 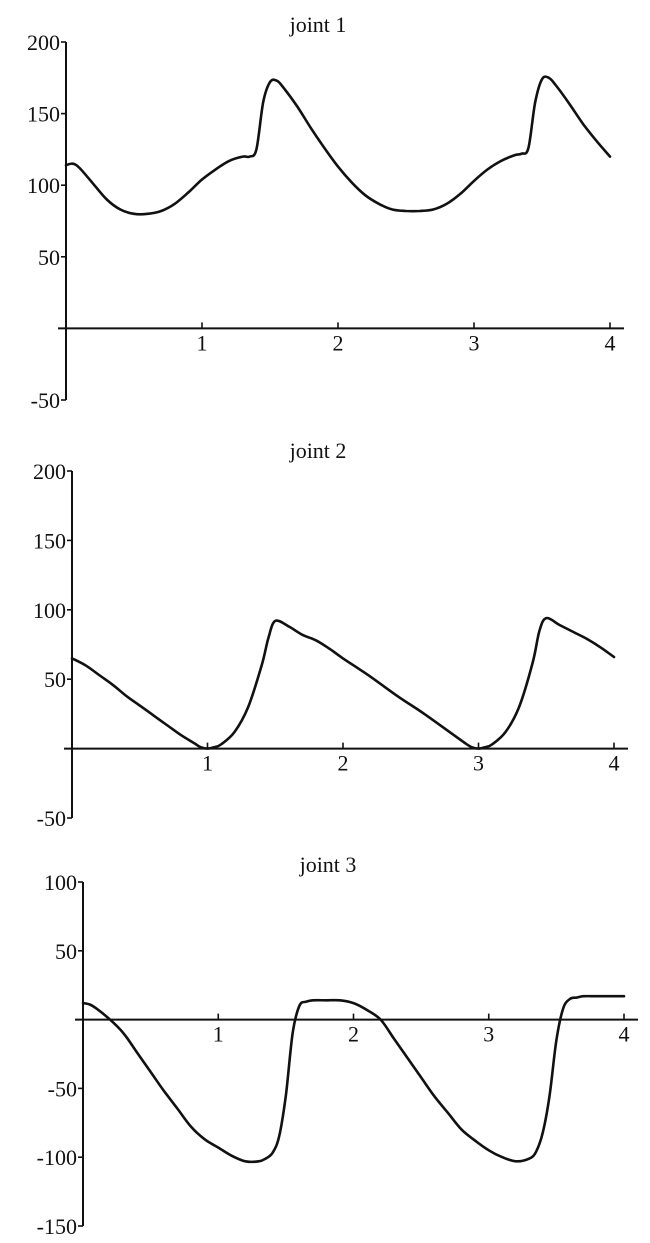 What do you see at coordinates (328, 864) in the screenshot?
I see `chart-title: joint 3` at bounding box center [328, 864].